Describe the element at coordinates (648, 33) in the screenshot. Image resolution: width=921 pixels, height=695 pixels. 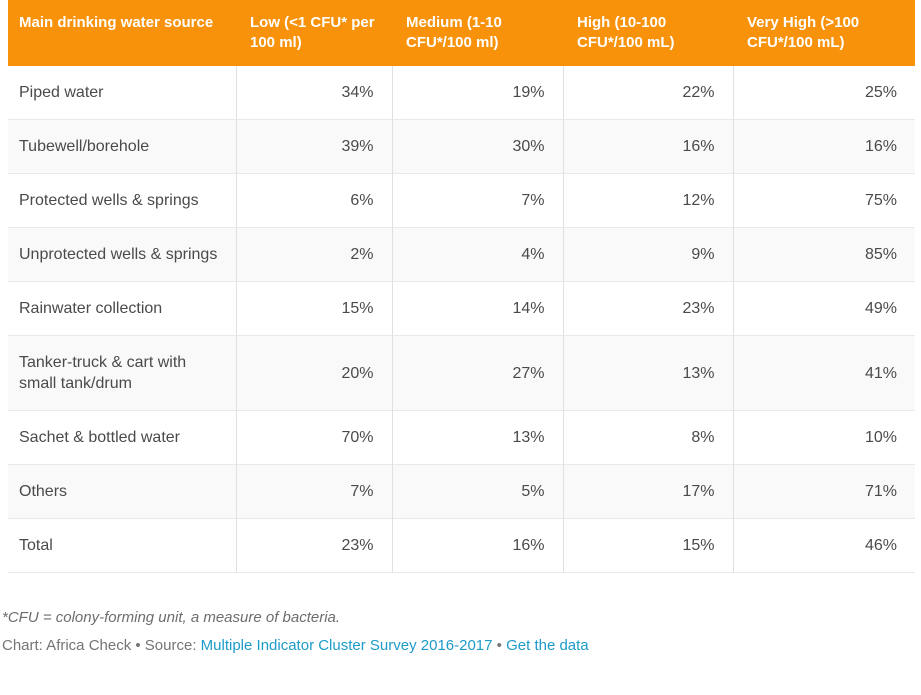
I see `column-header-high: High (10-100 CFU*/100 mL)` at that location.